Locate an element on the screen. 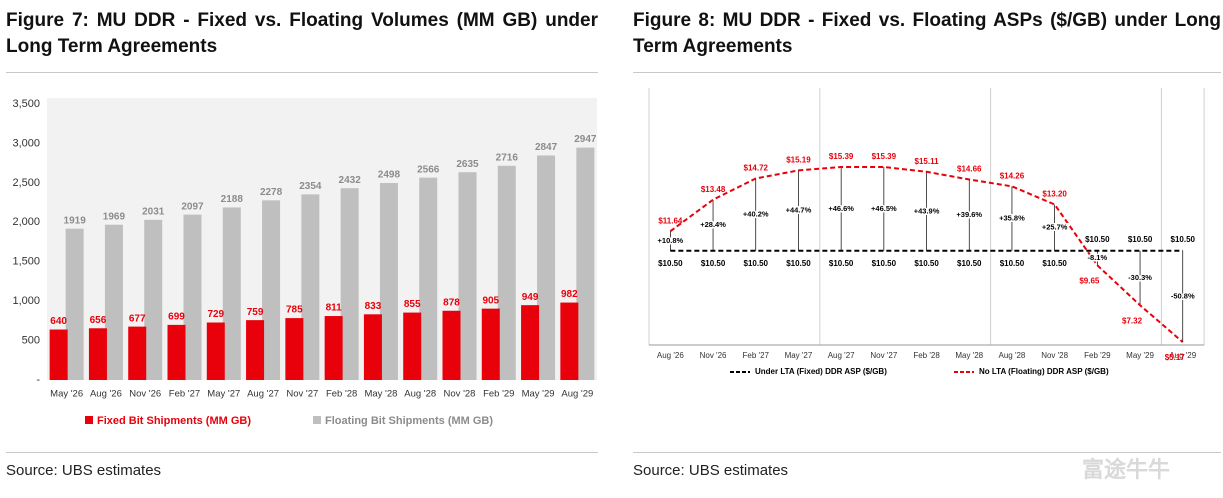 This screenshot has width=1223, height=498. data-label: 785 is located at coordinates (294, 310).